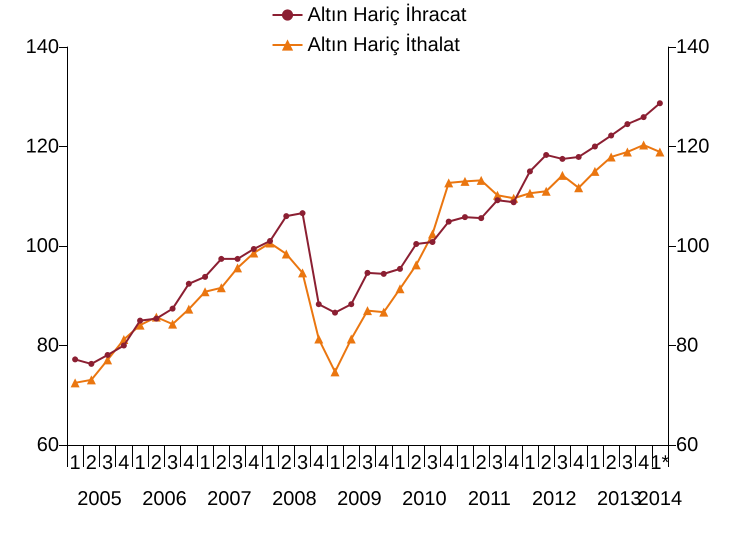 The image size is (738, 541). What do you see at coordinates (359, 499) in the screenshot?
I see `text: 2009` at bounding box center [359, 499].